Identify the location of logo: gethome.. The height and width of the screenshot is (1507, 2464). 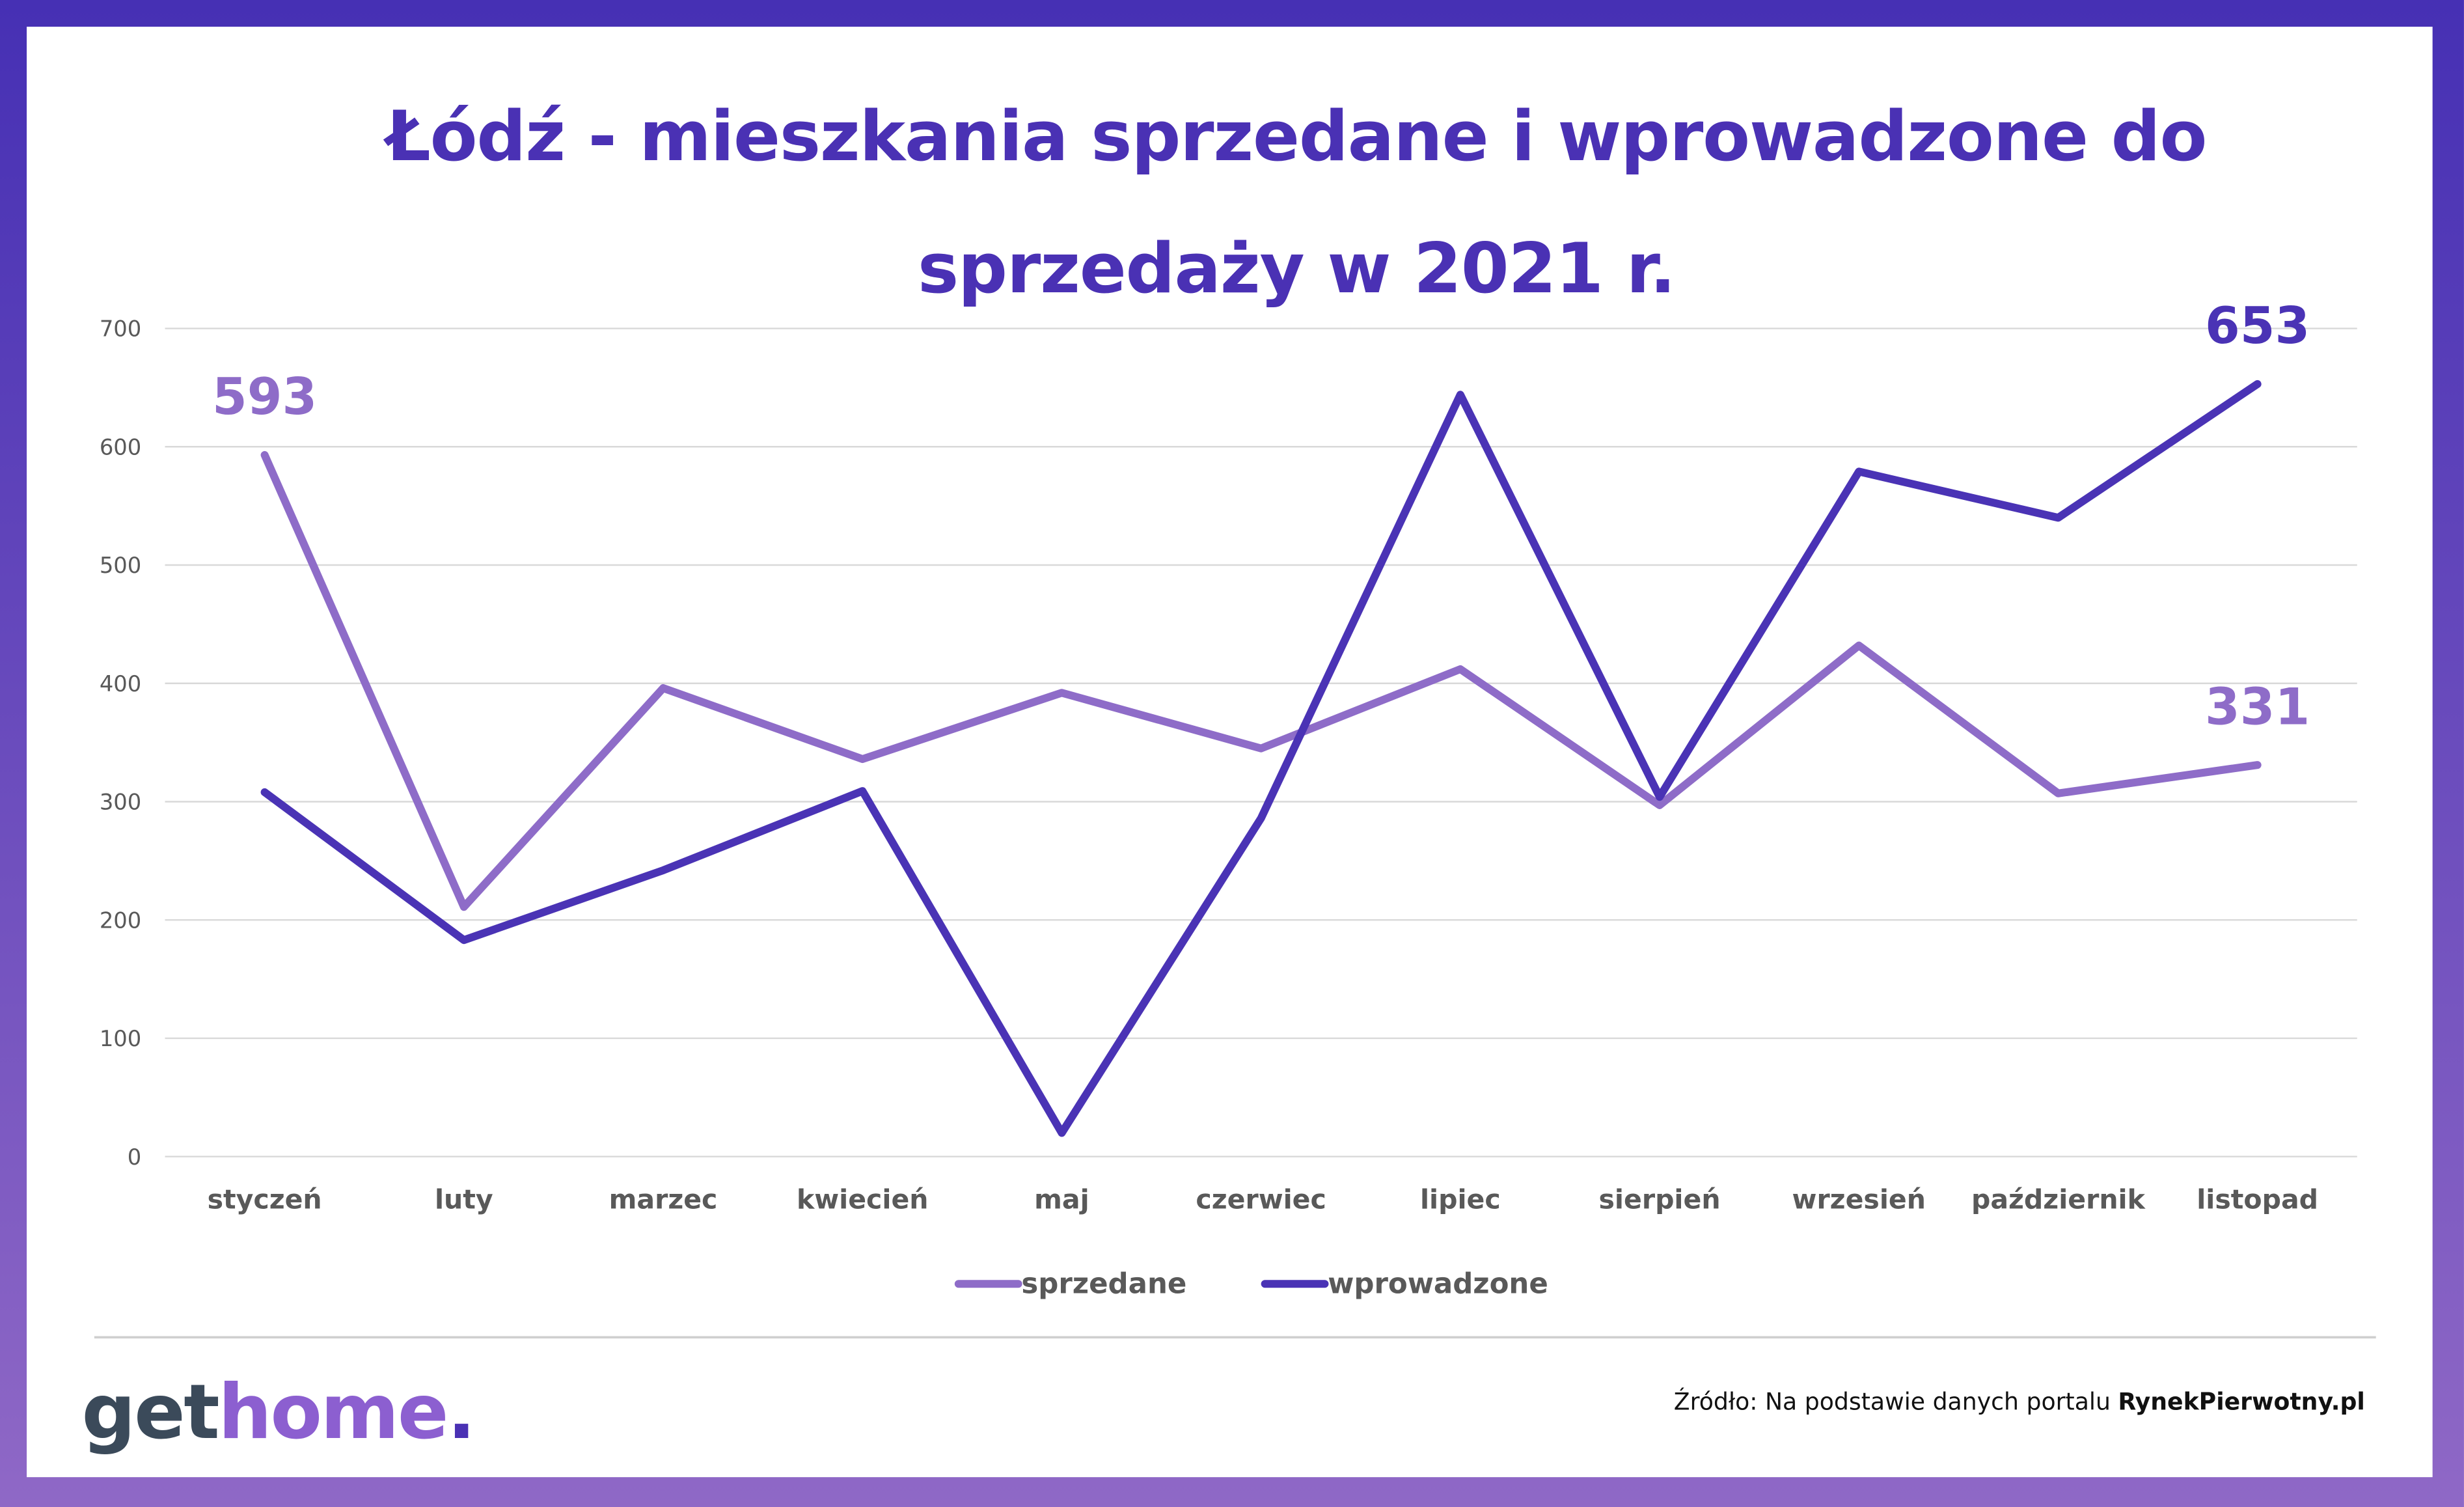
(278, 1412).